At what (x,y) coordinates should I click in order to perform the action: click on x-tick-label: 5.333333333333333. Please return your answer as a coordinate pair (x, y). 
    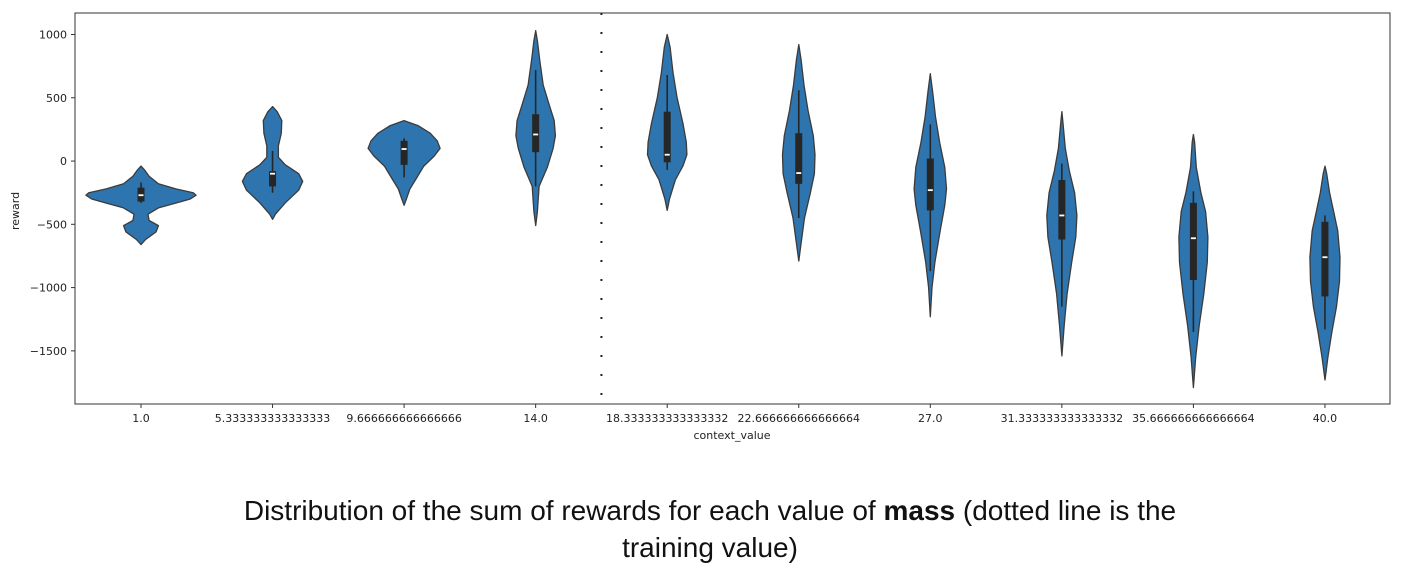
    Looking at the image, I should click on (272, 418).